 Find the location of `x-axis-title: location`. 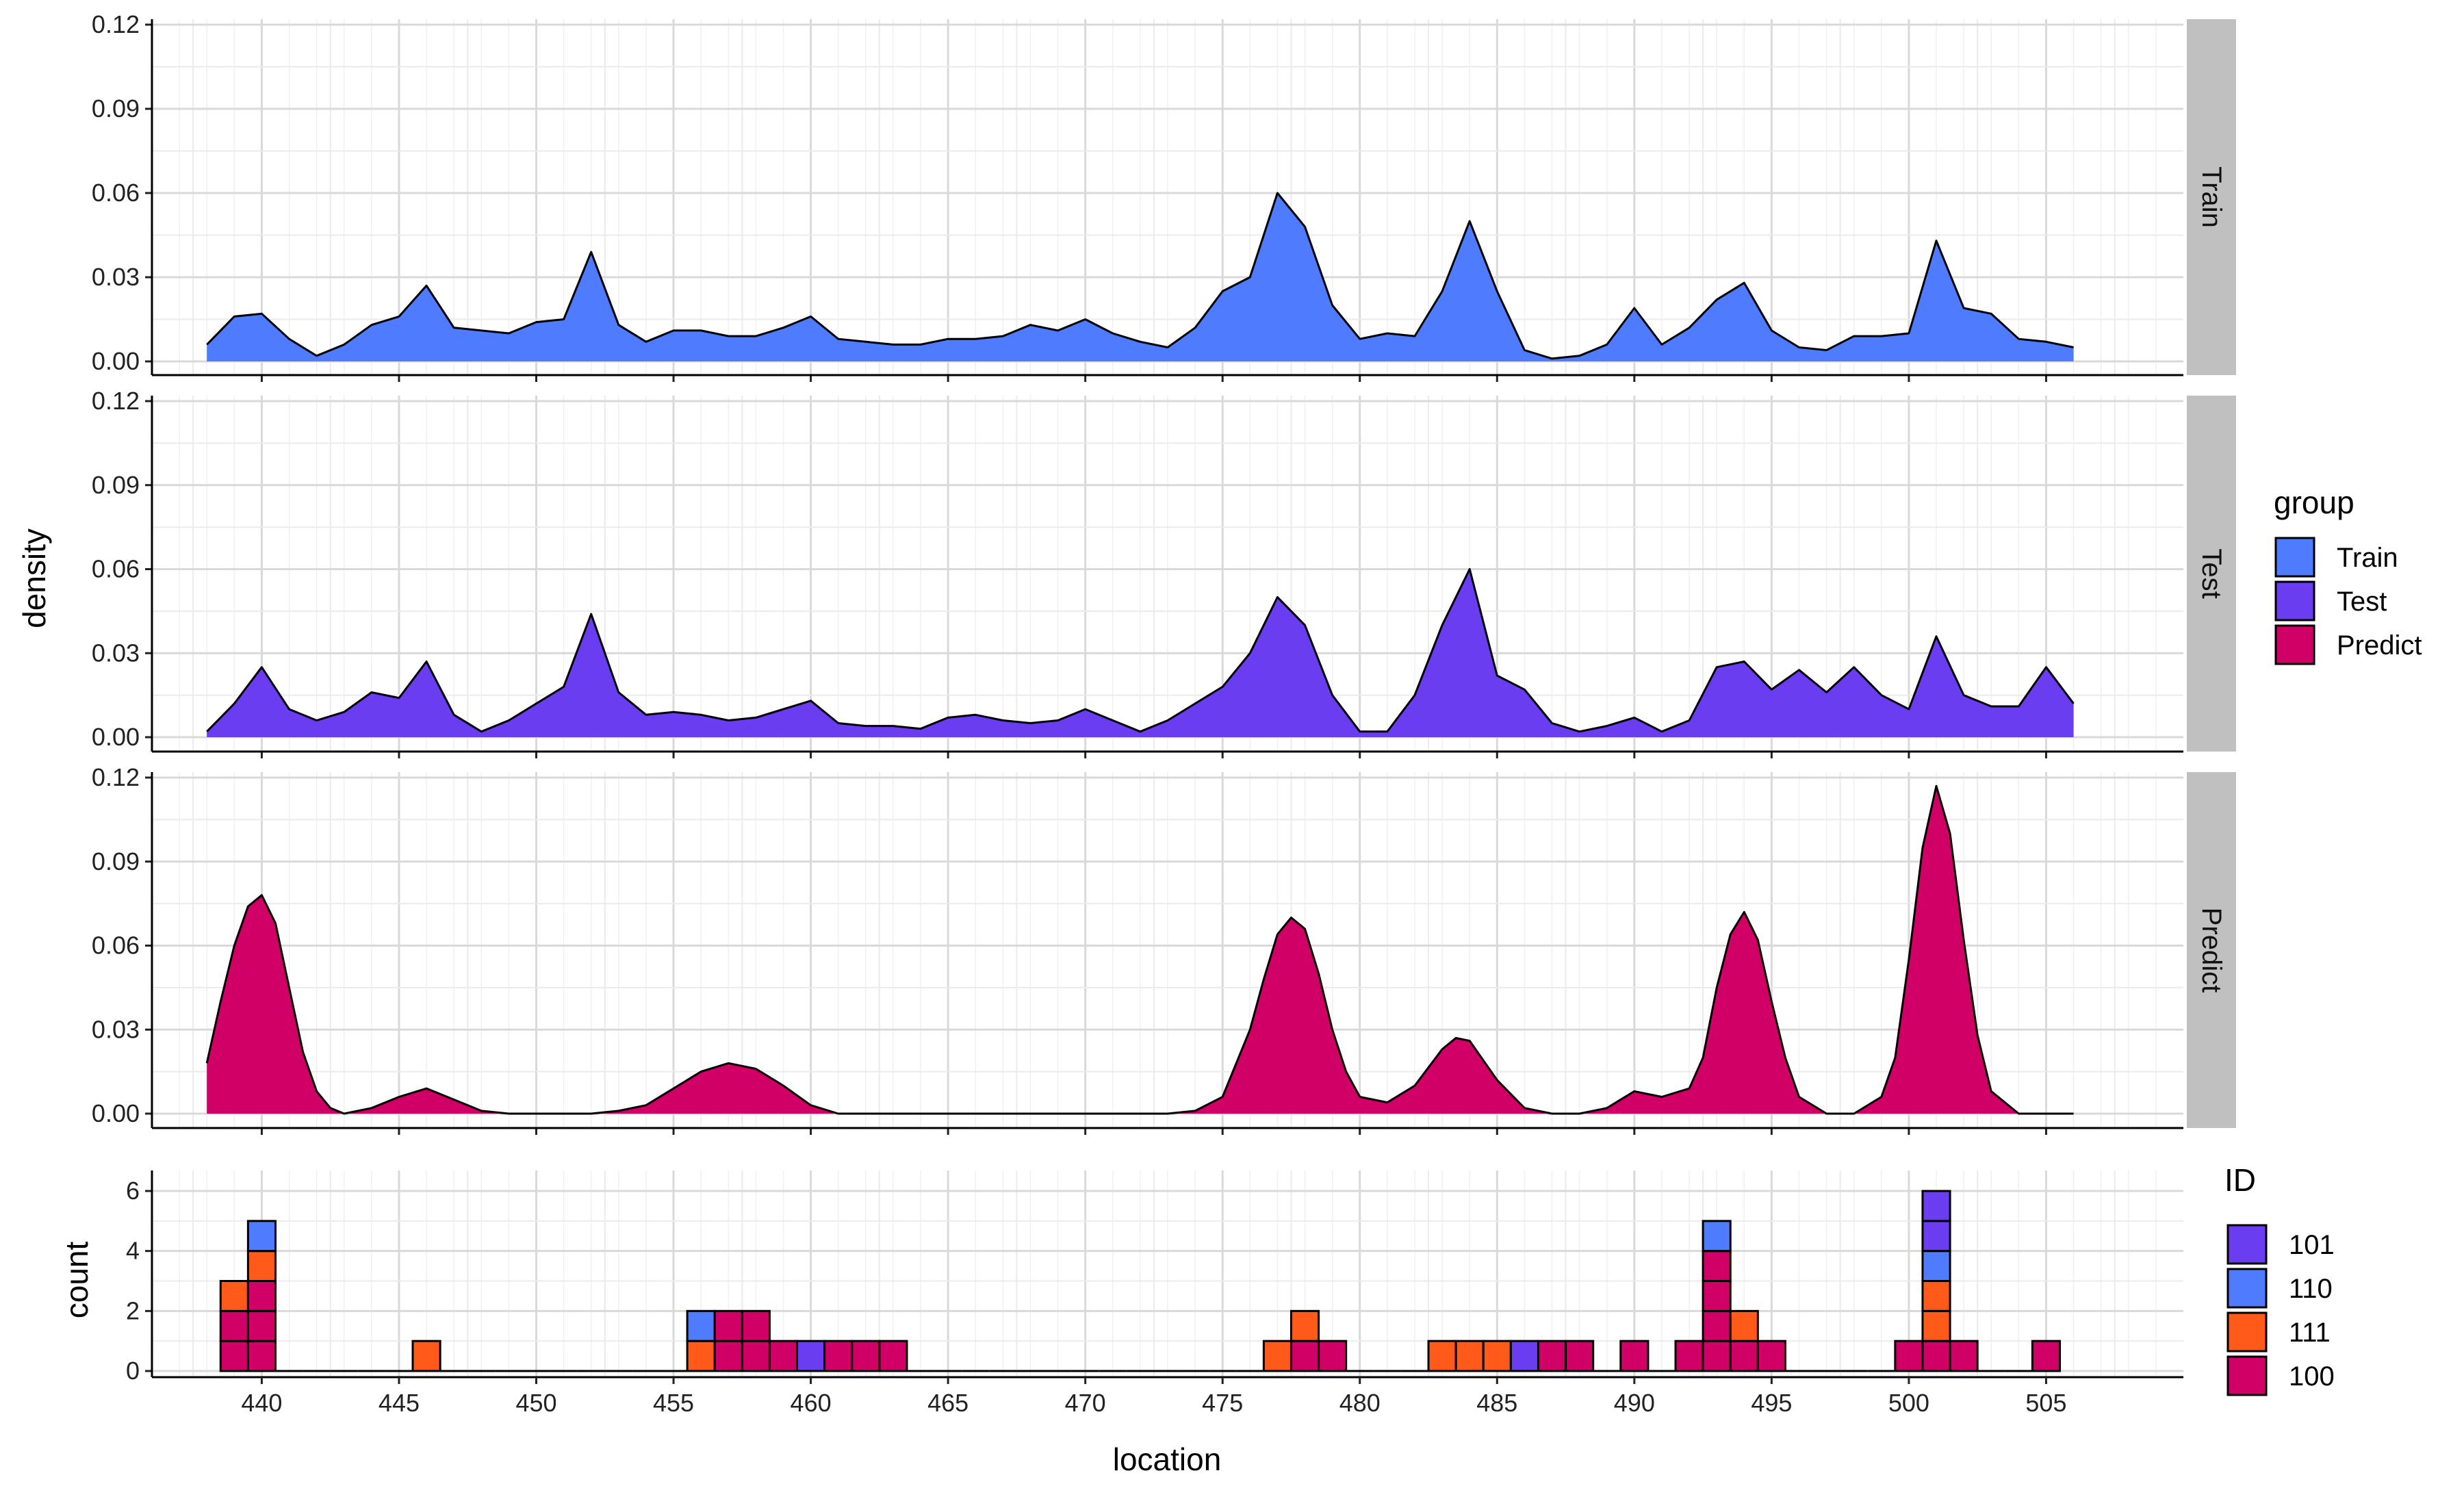

x-axis-title: location is located at coordinates (1167, 1459).